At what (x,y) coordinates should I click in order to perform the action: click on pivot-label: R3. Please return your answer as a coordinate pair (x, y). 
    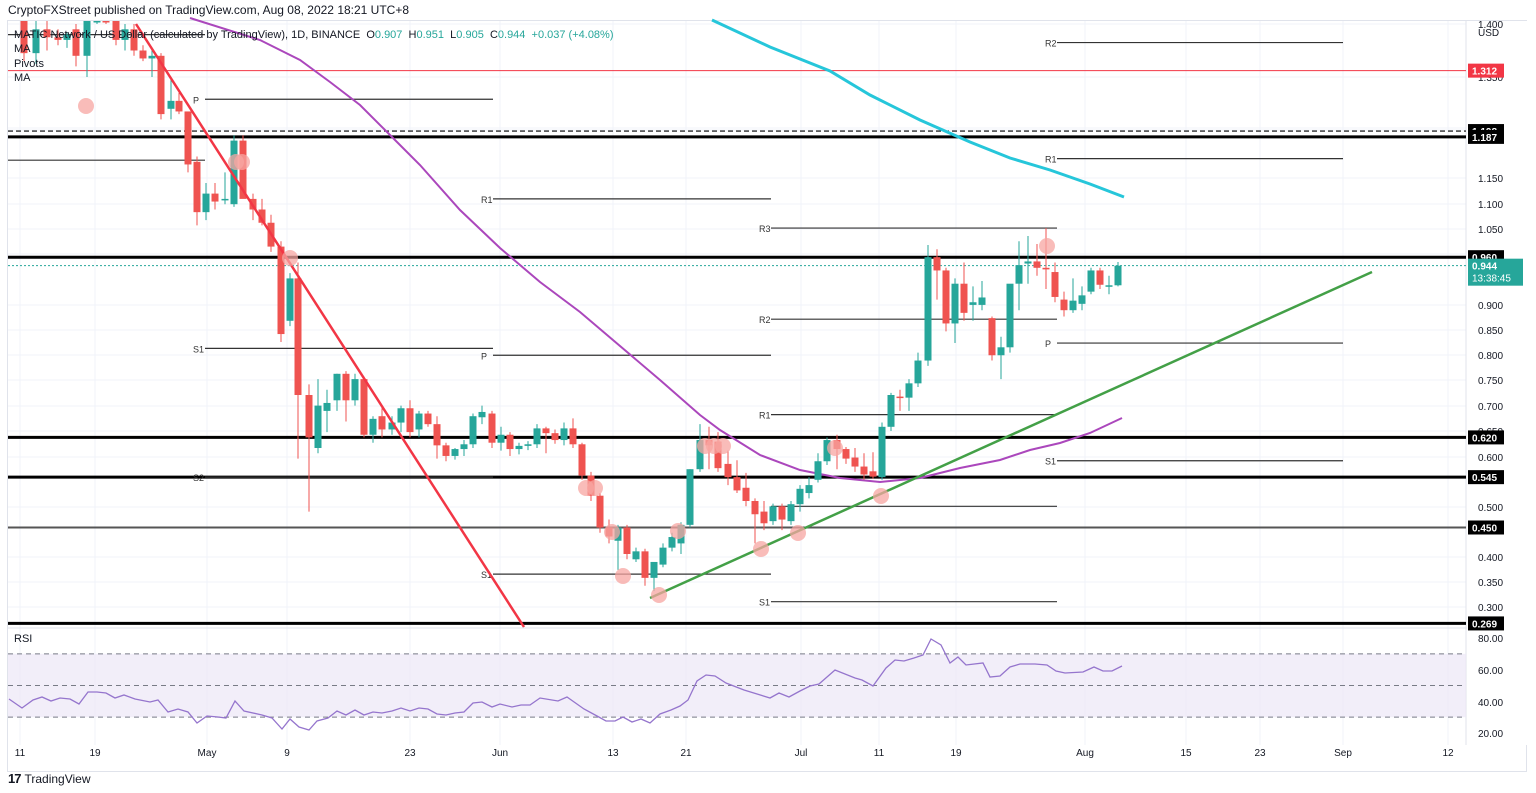
    Looking at the image, I should click on (765, 229).